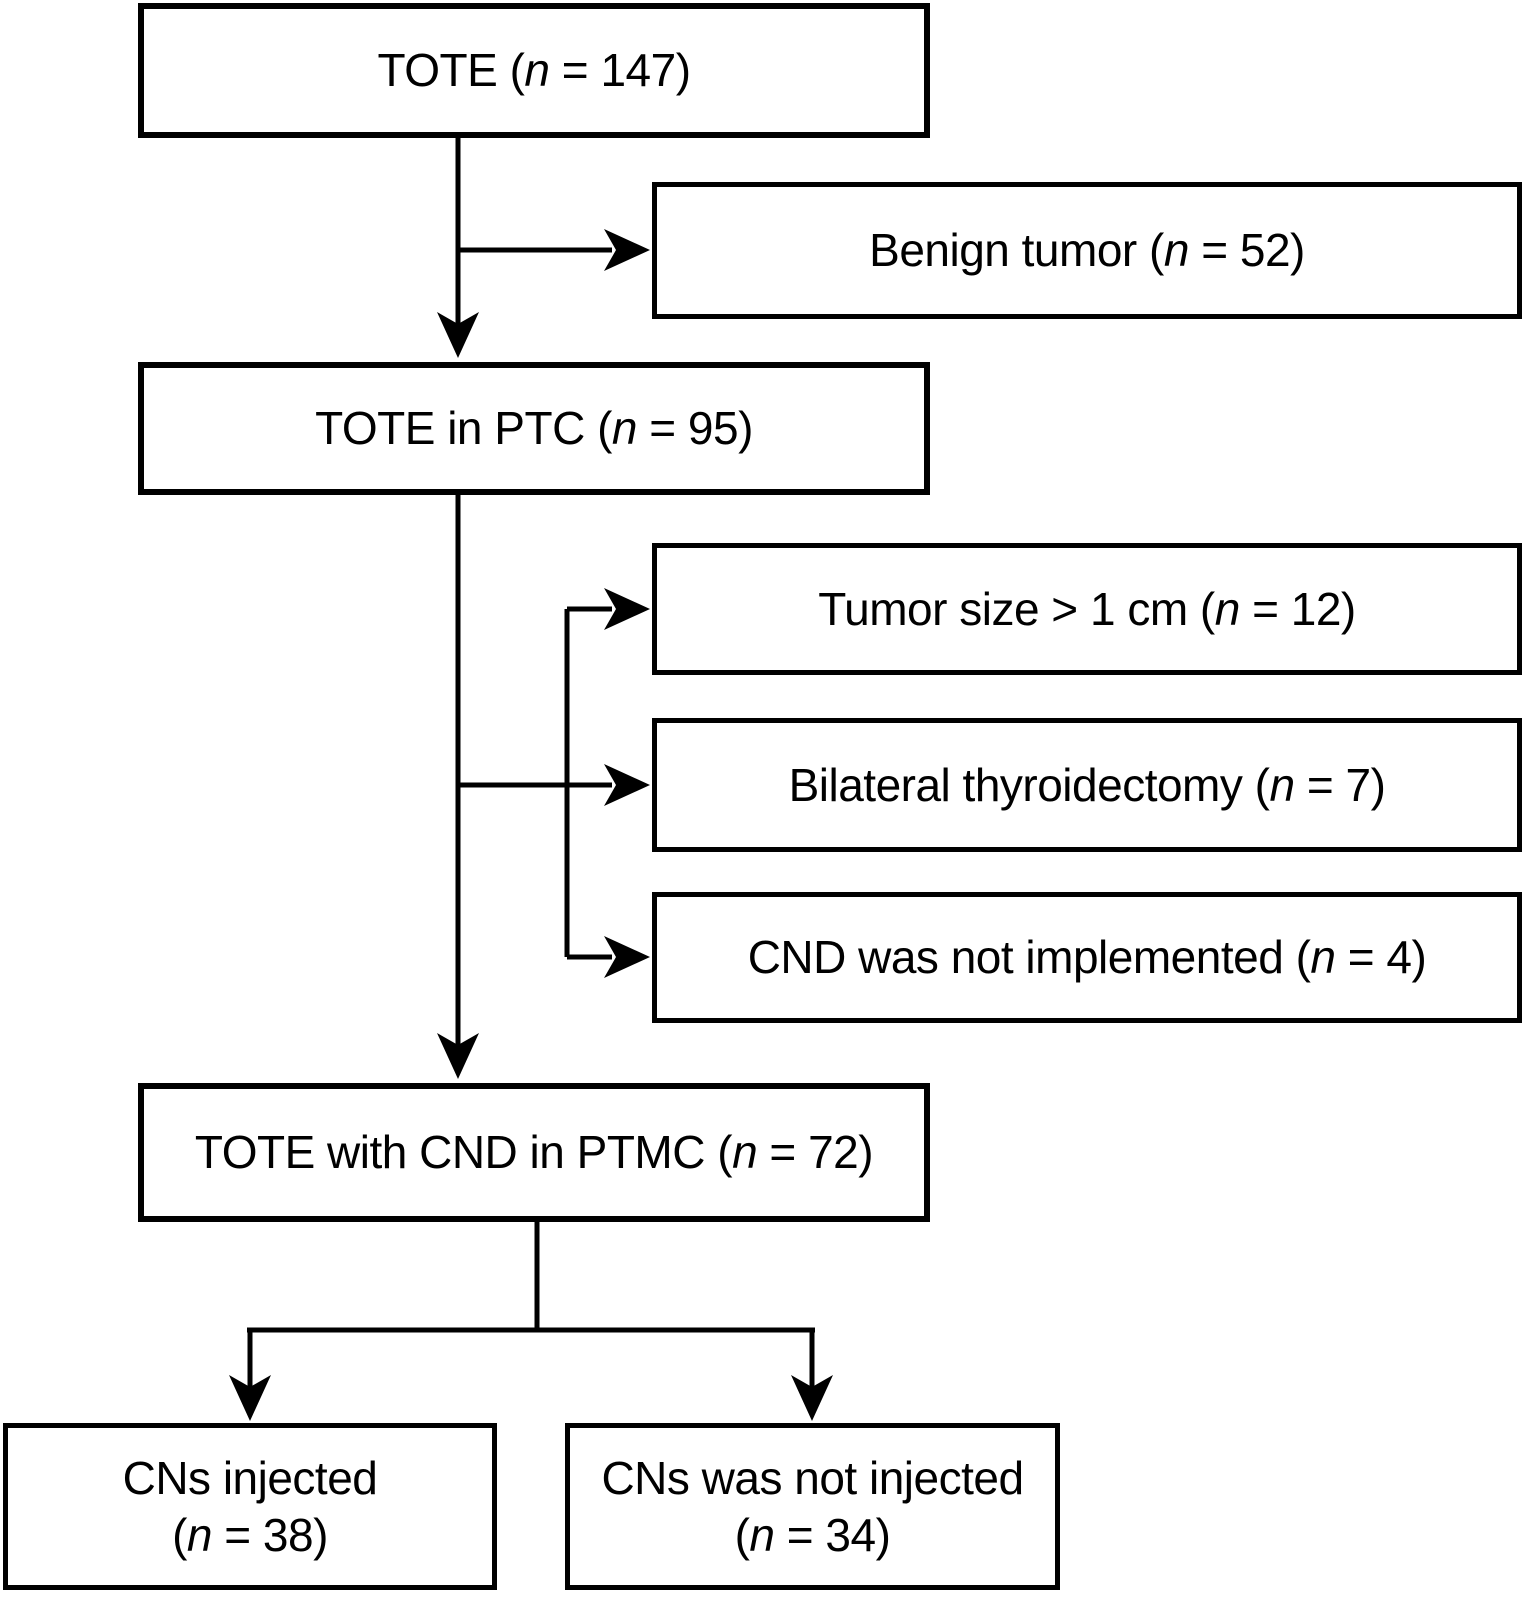 The image size is (1526, 1600). Describe the element at coordinates (627, 785) in the screenshot. I see `arrowhead-to-bilateral` at that location.